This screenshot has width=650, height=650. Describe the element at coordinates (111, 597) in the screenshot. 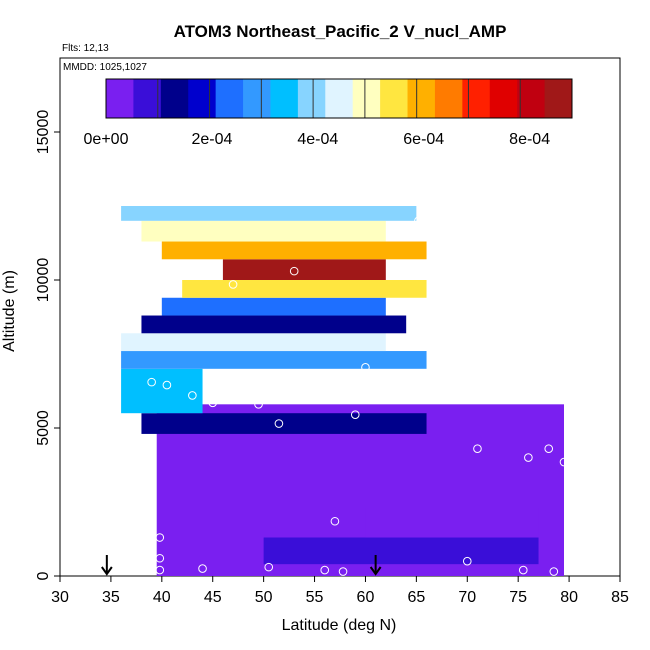

I see `x-tick-label: 35` at that location.